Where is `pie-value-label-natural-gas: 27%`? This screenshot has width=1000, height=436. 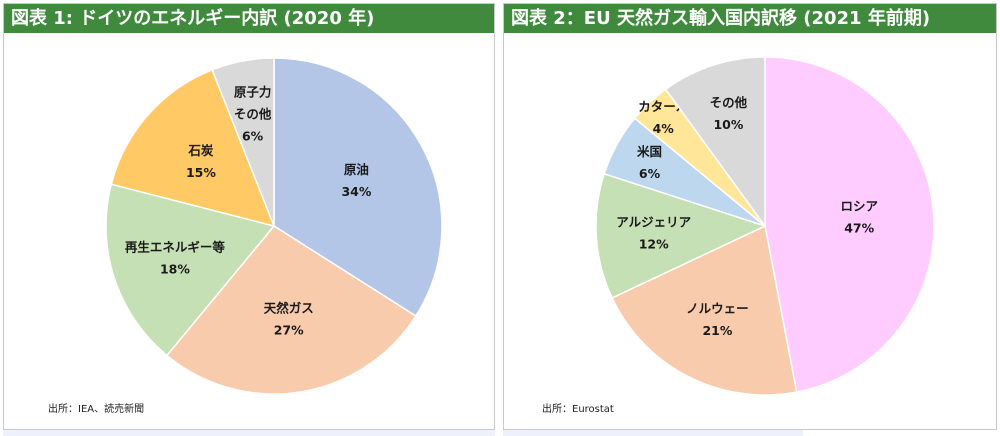
pie-value-label-natural-gas: 27% is located at coordinates (289, 329).